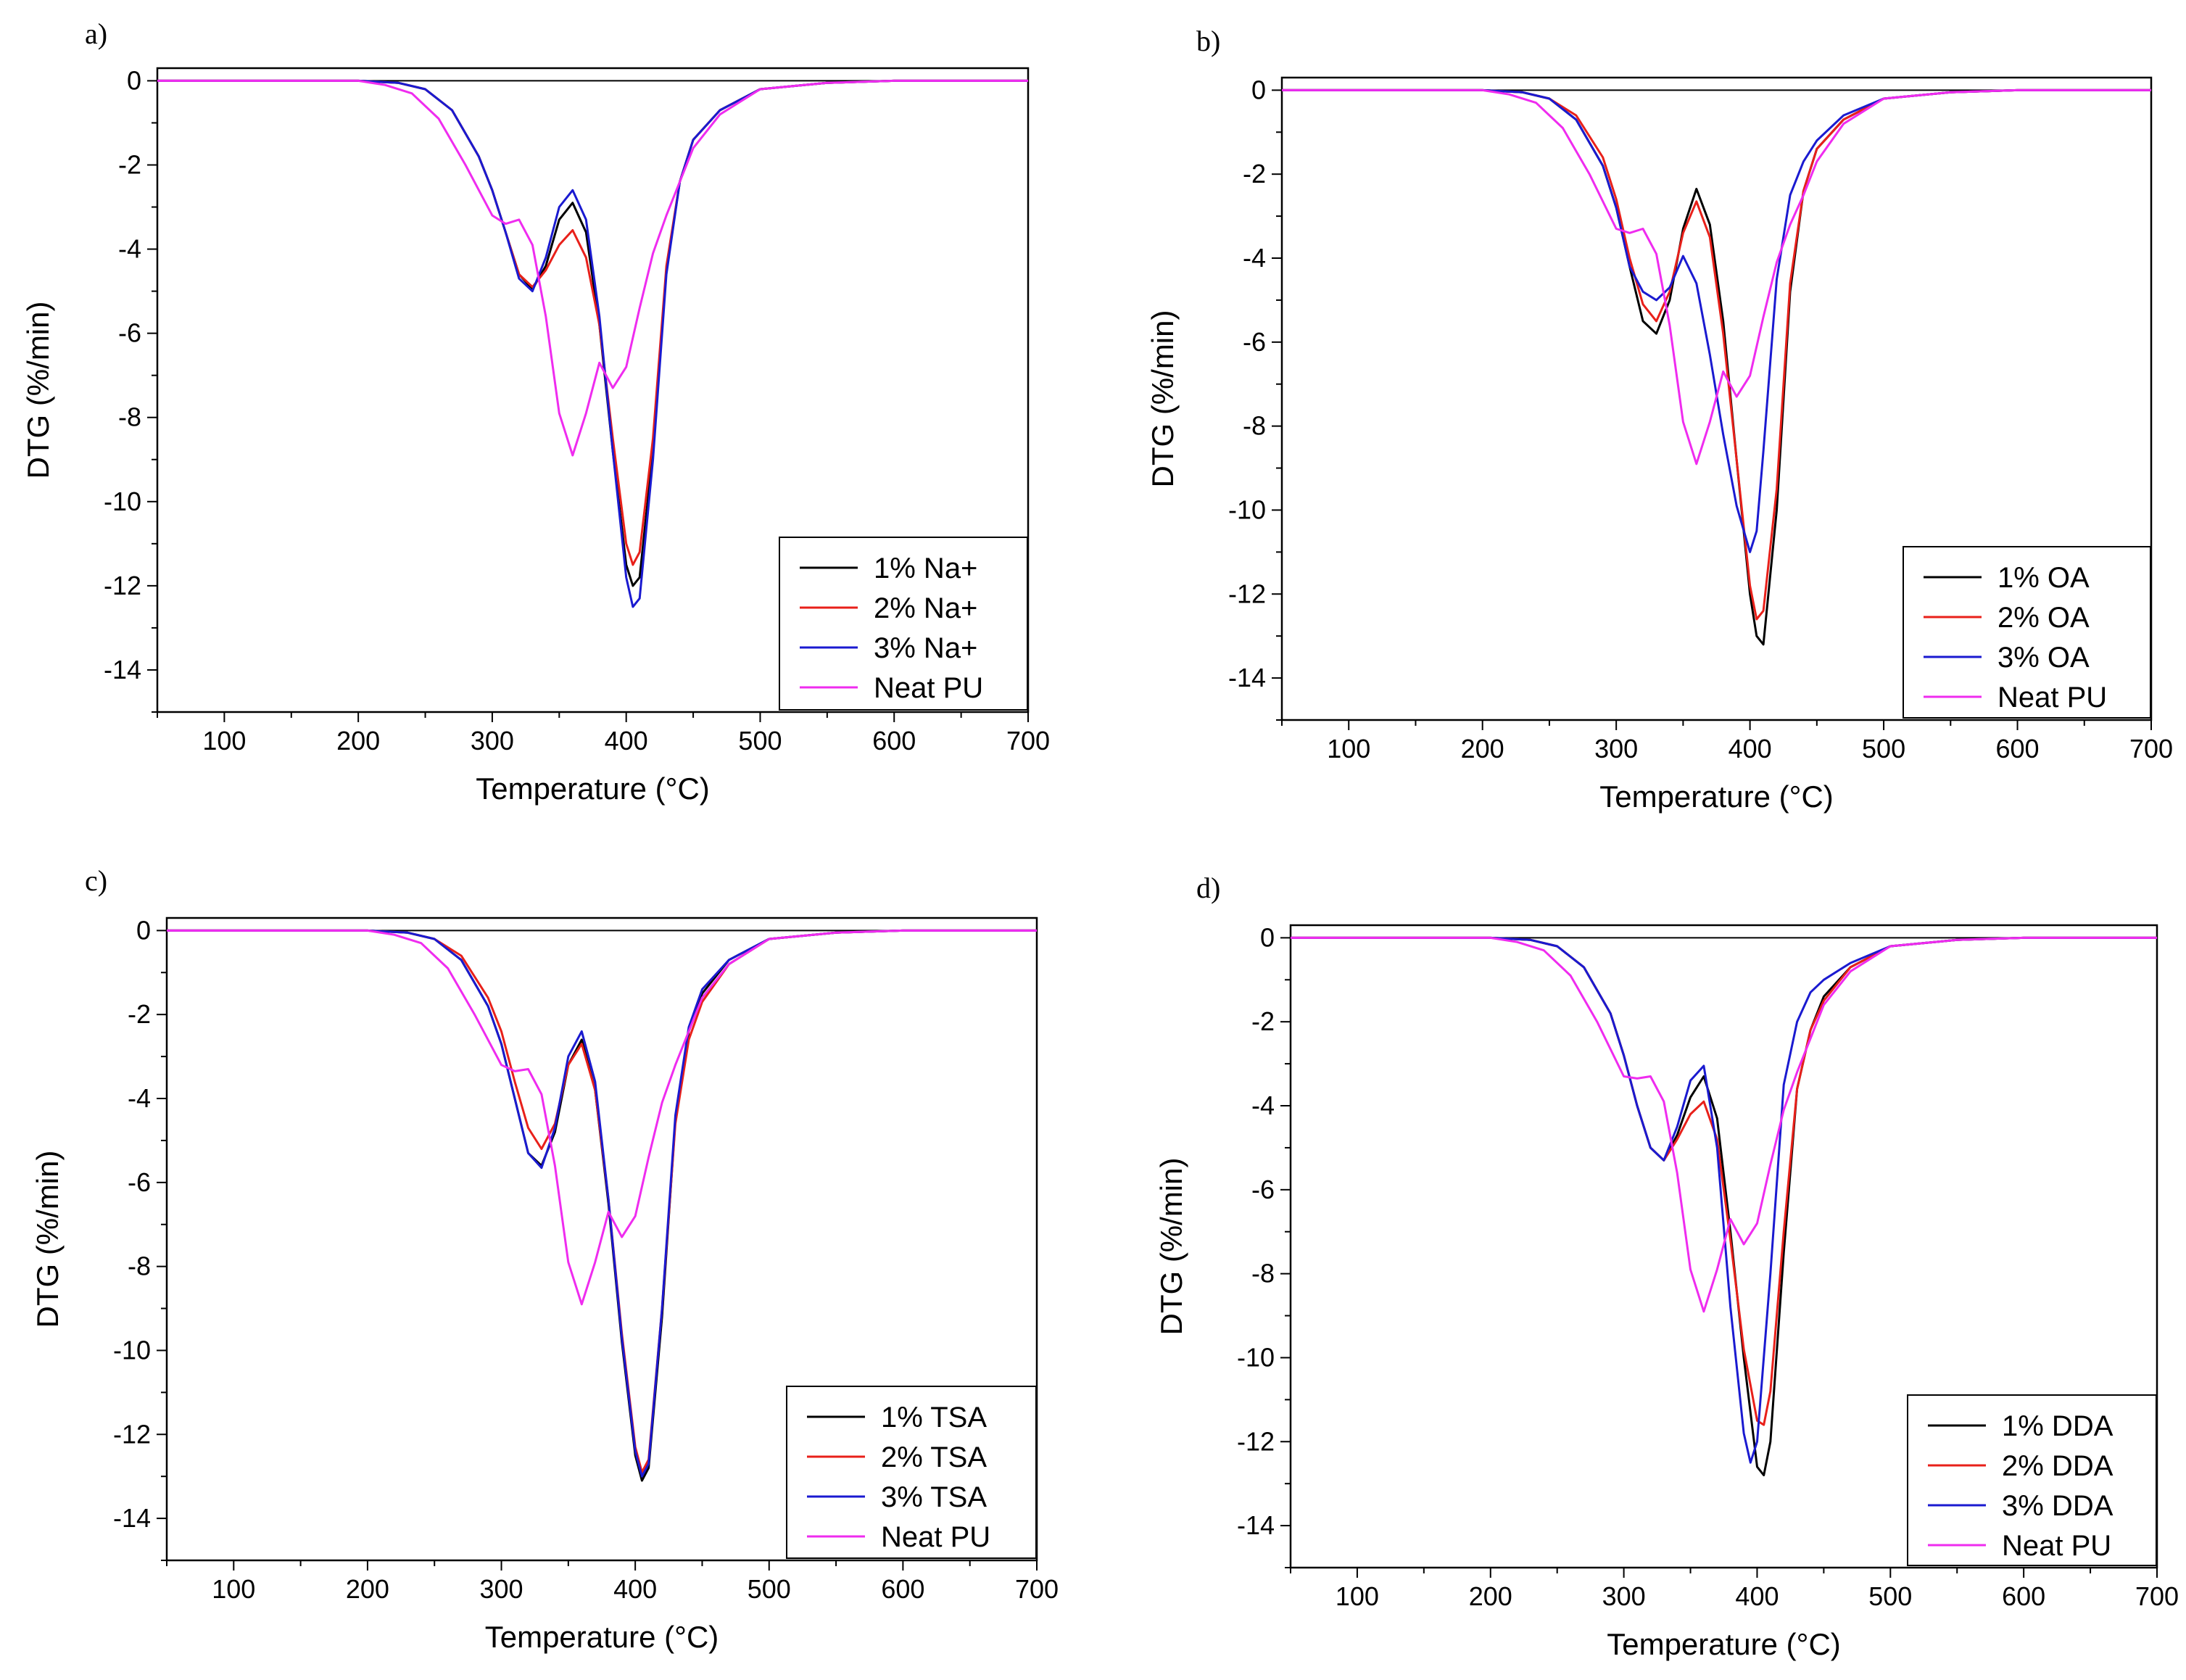  I want to click on legend-label-3: 3% DDA, so click(2057, 1506).